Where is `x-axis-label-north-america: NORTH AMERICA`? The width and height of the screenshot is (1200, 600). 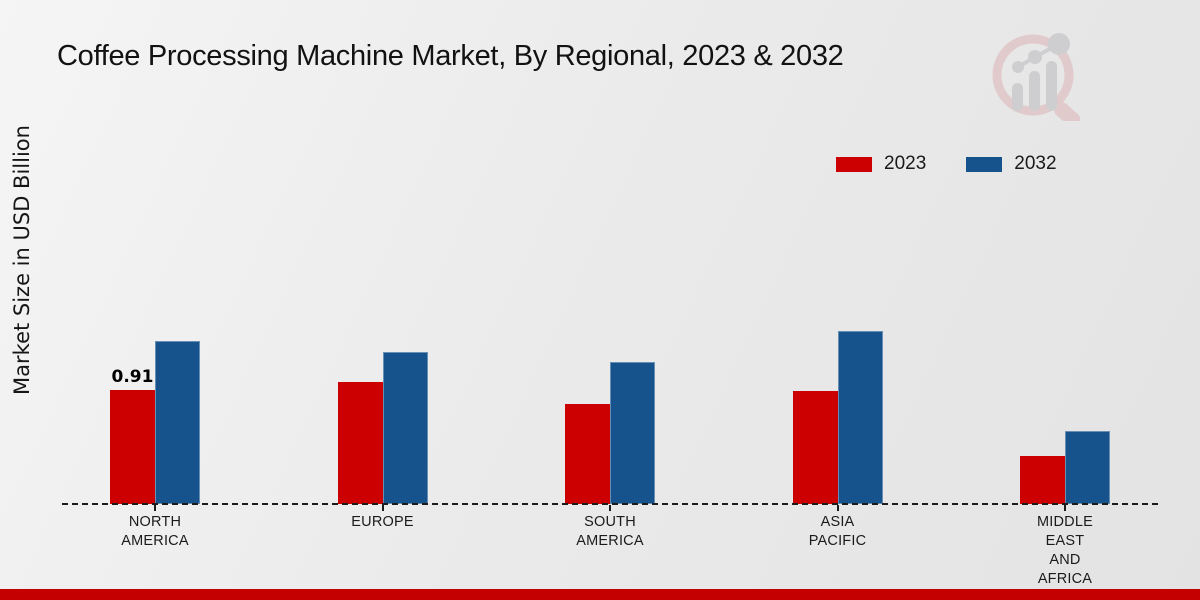 x-axis-label-north-america: NORTH AMERICA is located at coordinates (155, 531).